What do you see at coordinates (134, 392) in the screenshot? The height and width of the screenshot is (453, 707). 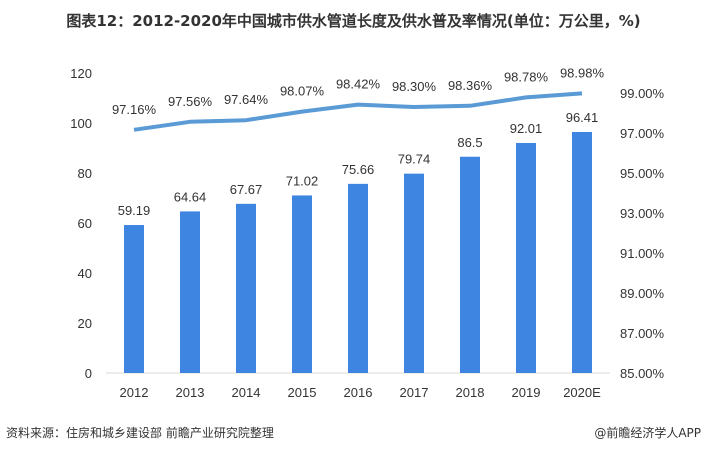 I see `x-axis-tick: 2012` at bounding box center [134, 392].